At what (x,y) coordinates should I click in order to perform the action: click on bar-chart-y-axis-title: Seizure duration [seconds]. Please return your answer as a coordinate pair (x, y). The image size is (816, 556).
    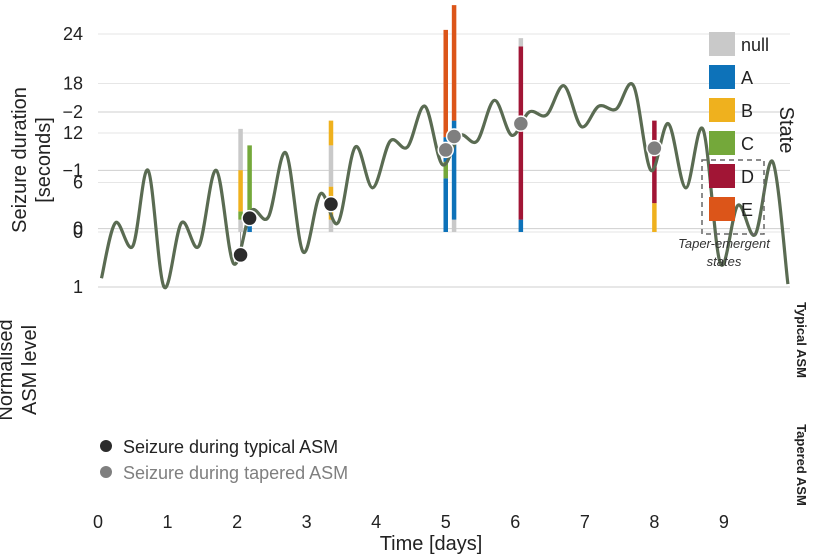
    Looking at the image, I should click on (32, 160).